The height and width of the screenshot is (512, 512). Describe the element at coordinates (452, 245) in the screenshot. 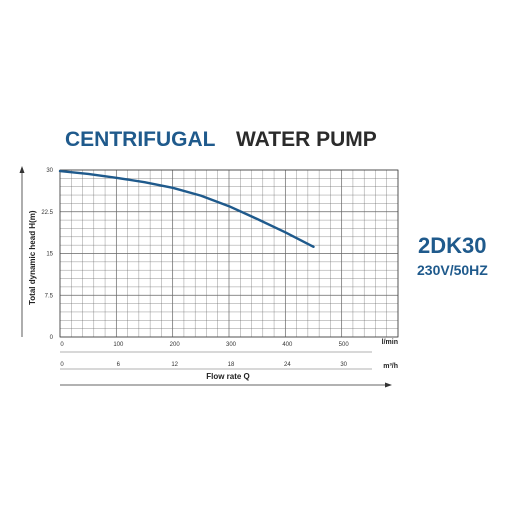

I see `model-name: 2DK30` at that location.